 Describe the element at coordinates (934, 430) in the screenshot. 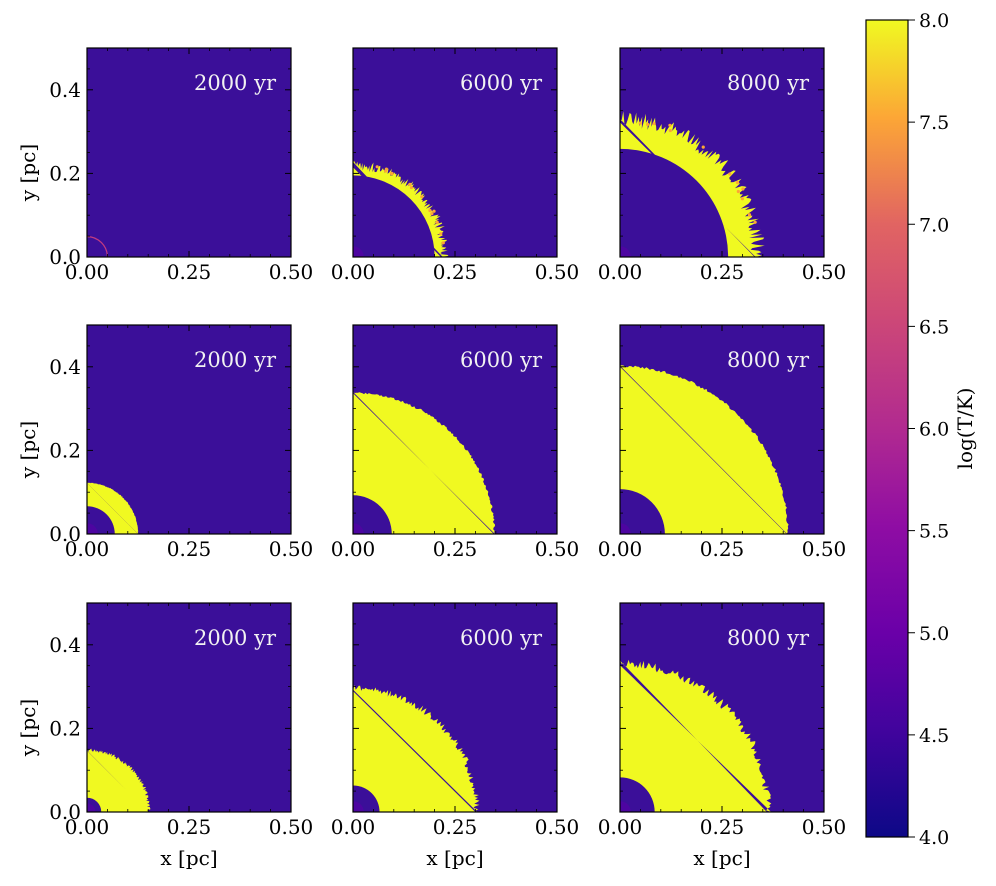

I see `colorbar-tick-label: 6.0` at that location.